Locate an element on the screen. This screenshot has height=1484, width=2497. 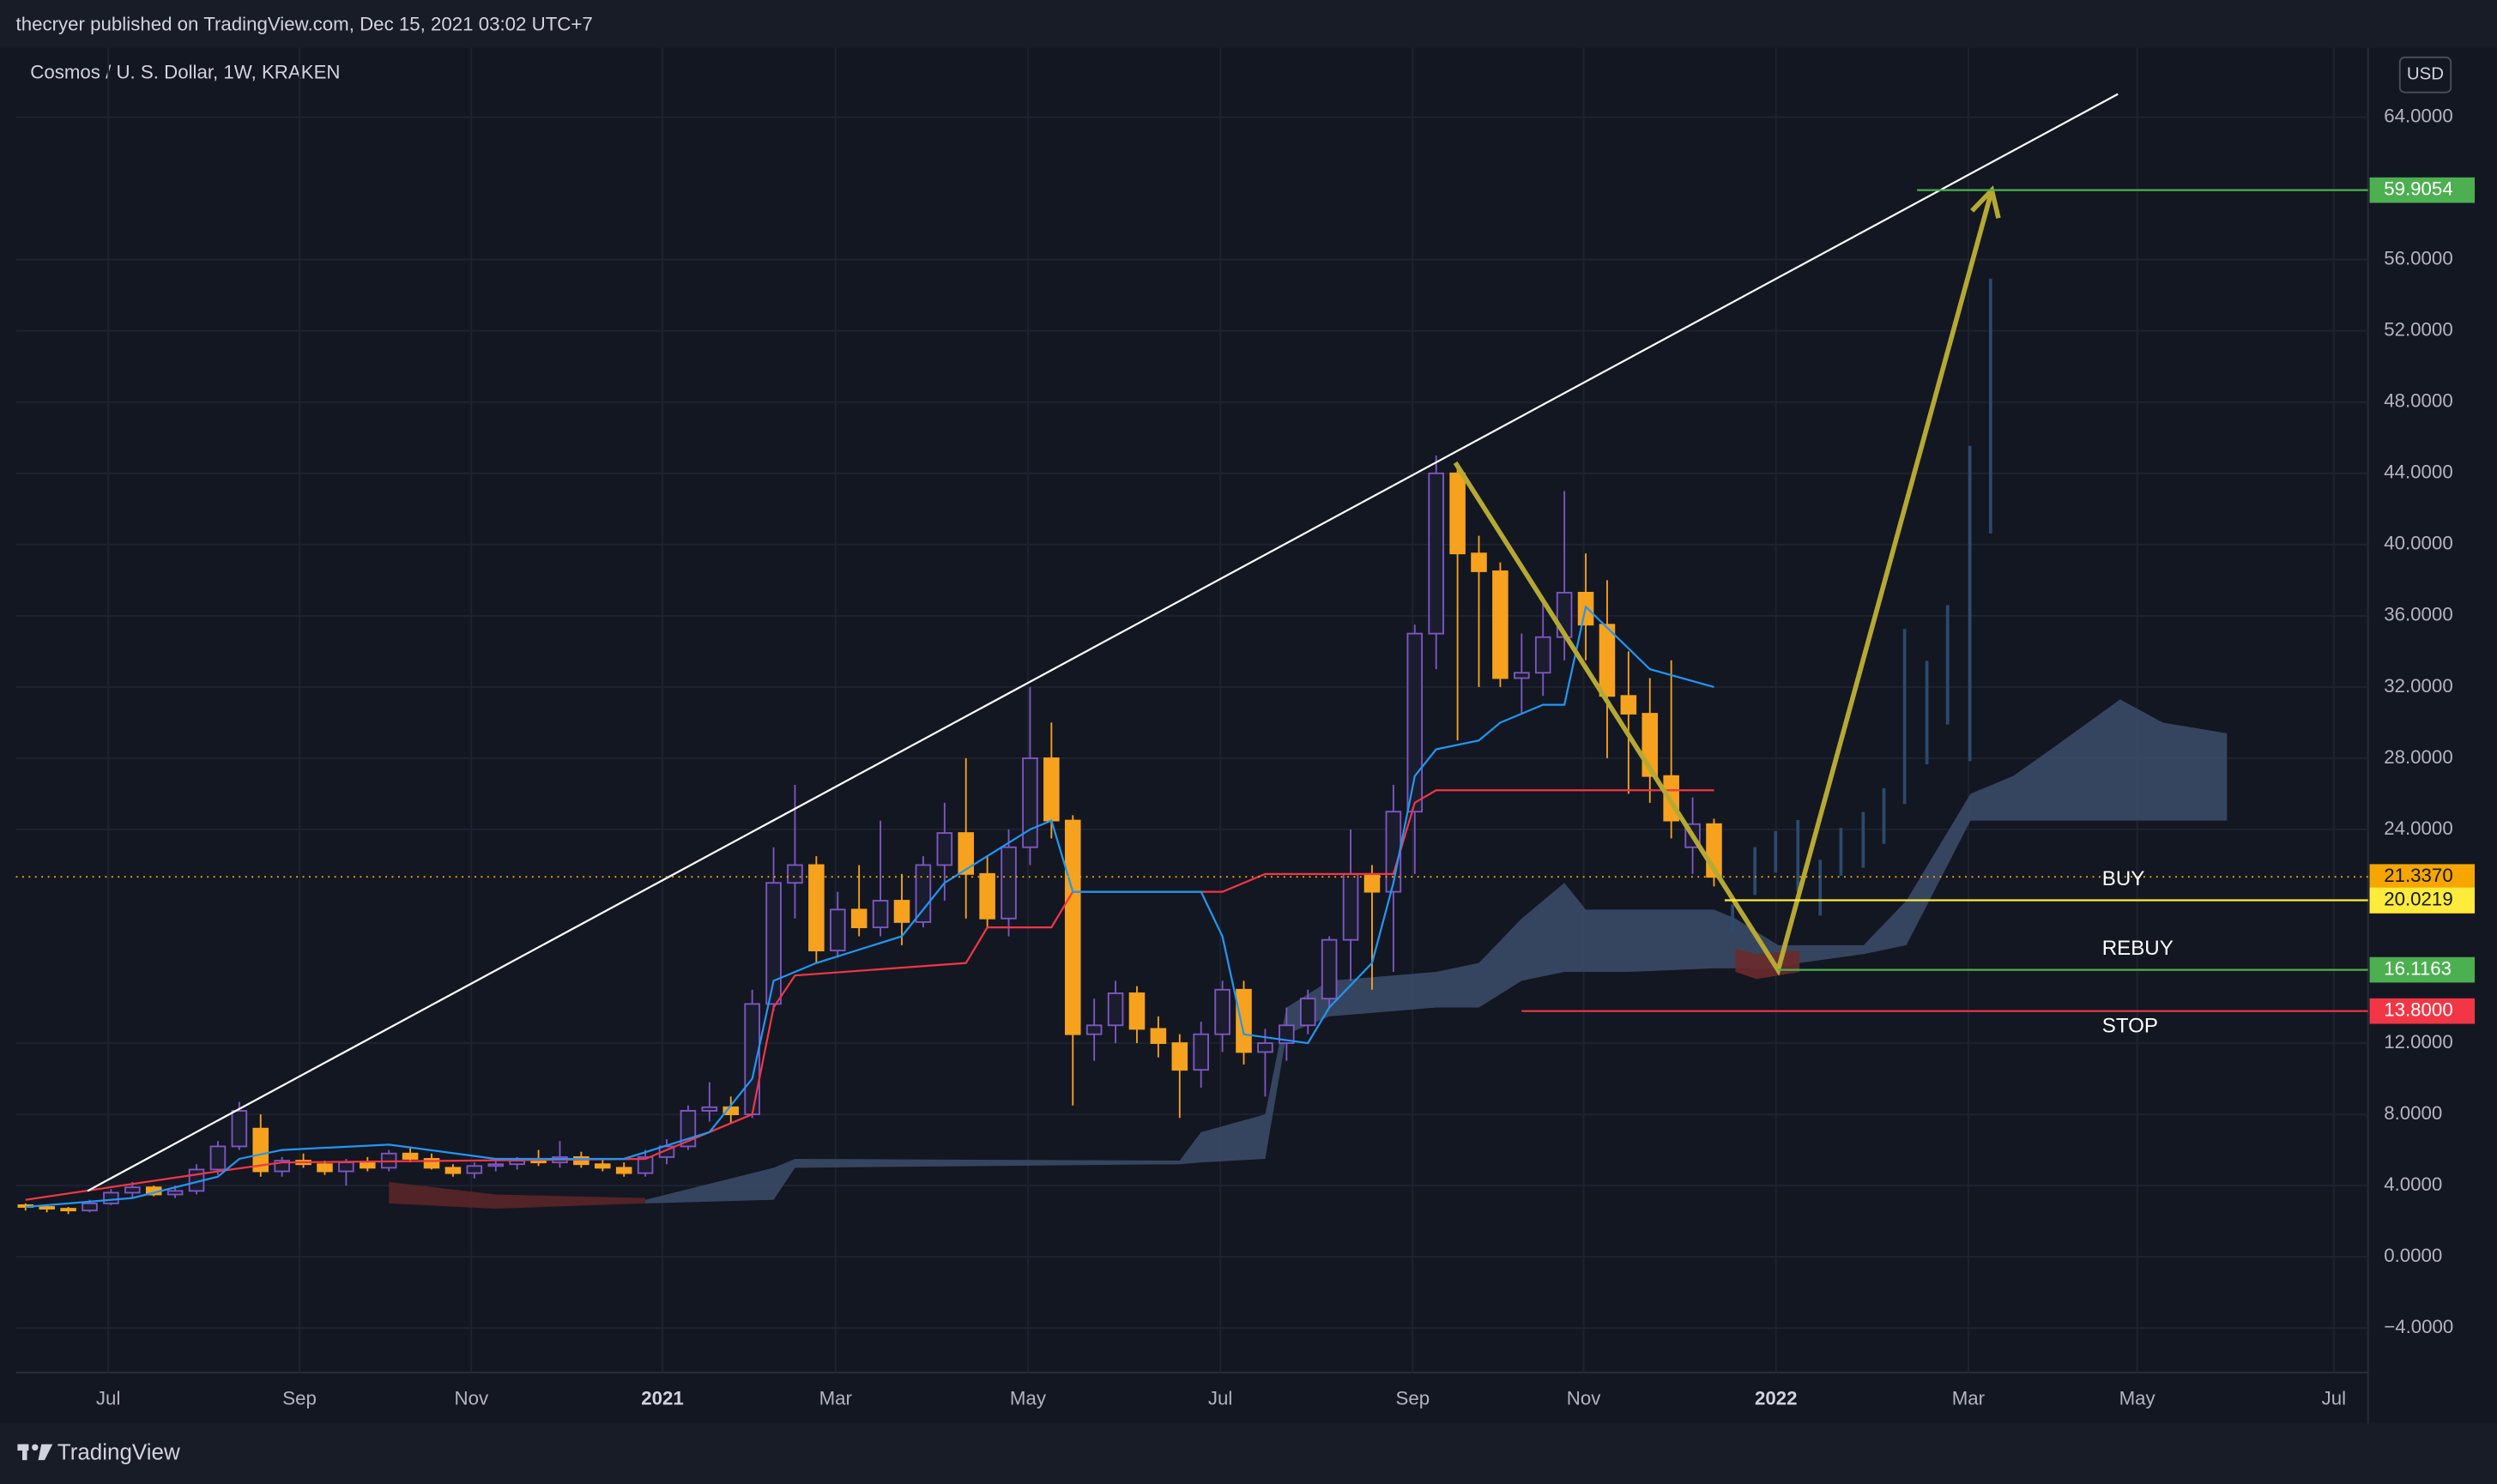
level-price-label: 13.8000 is located at coordinates (2418, 1010).